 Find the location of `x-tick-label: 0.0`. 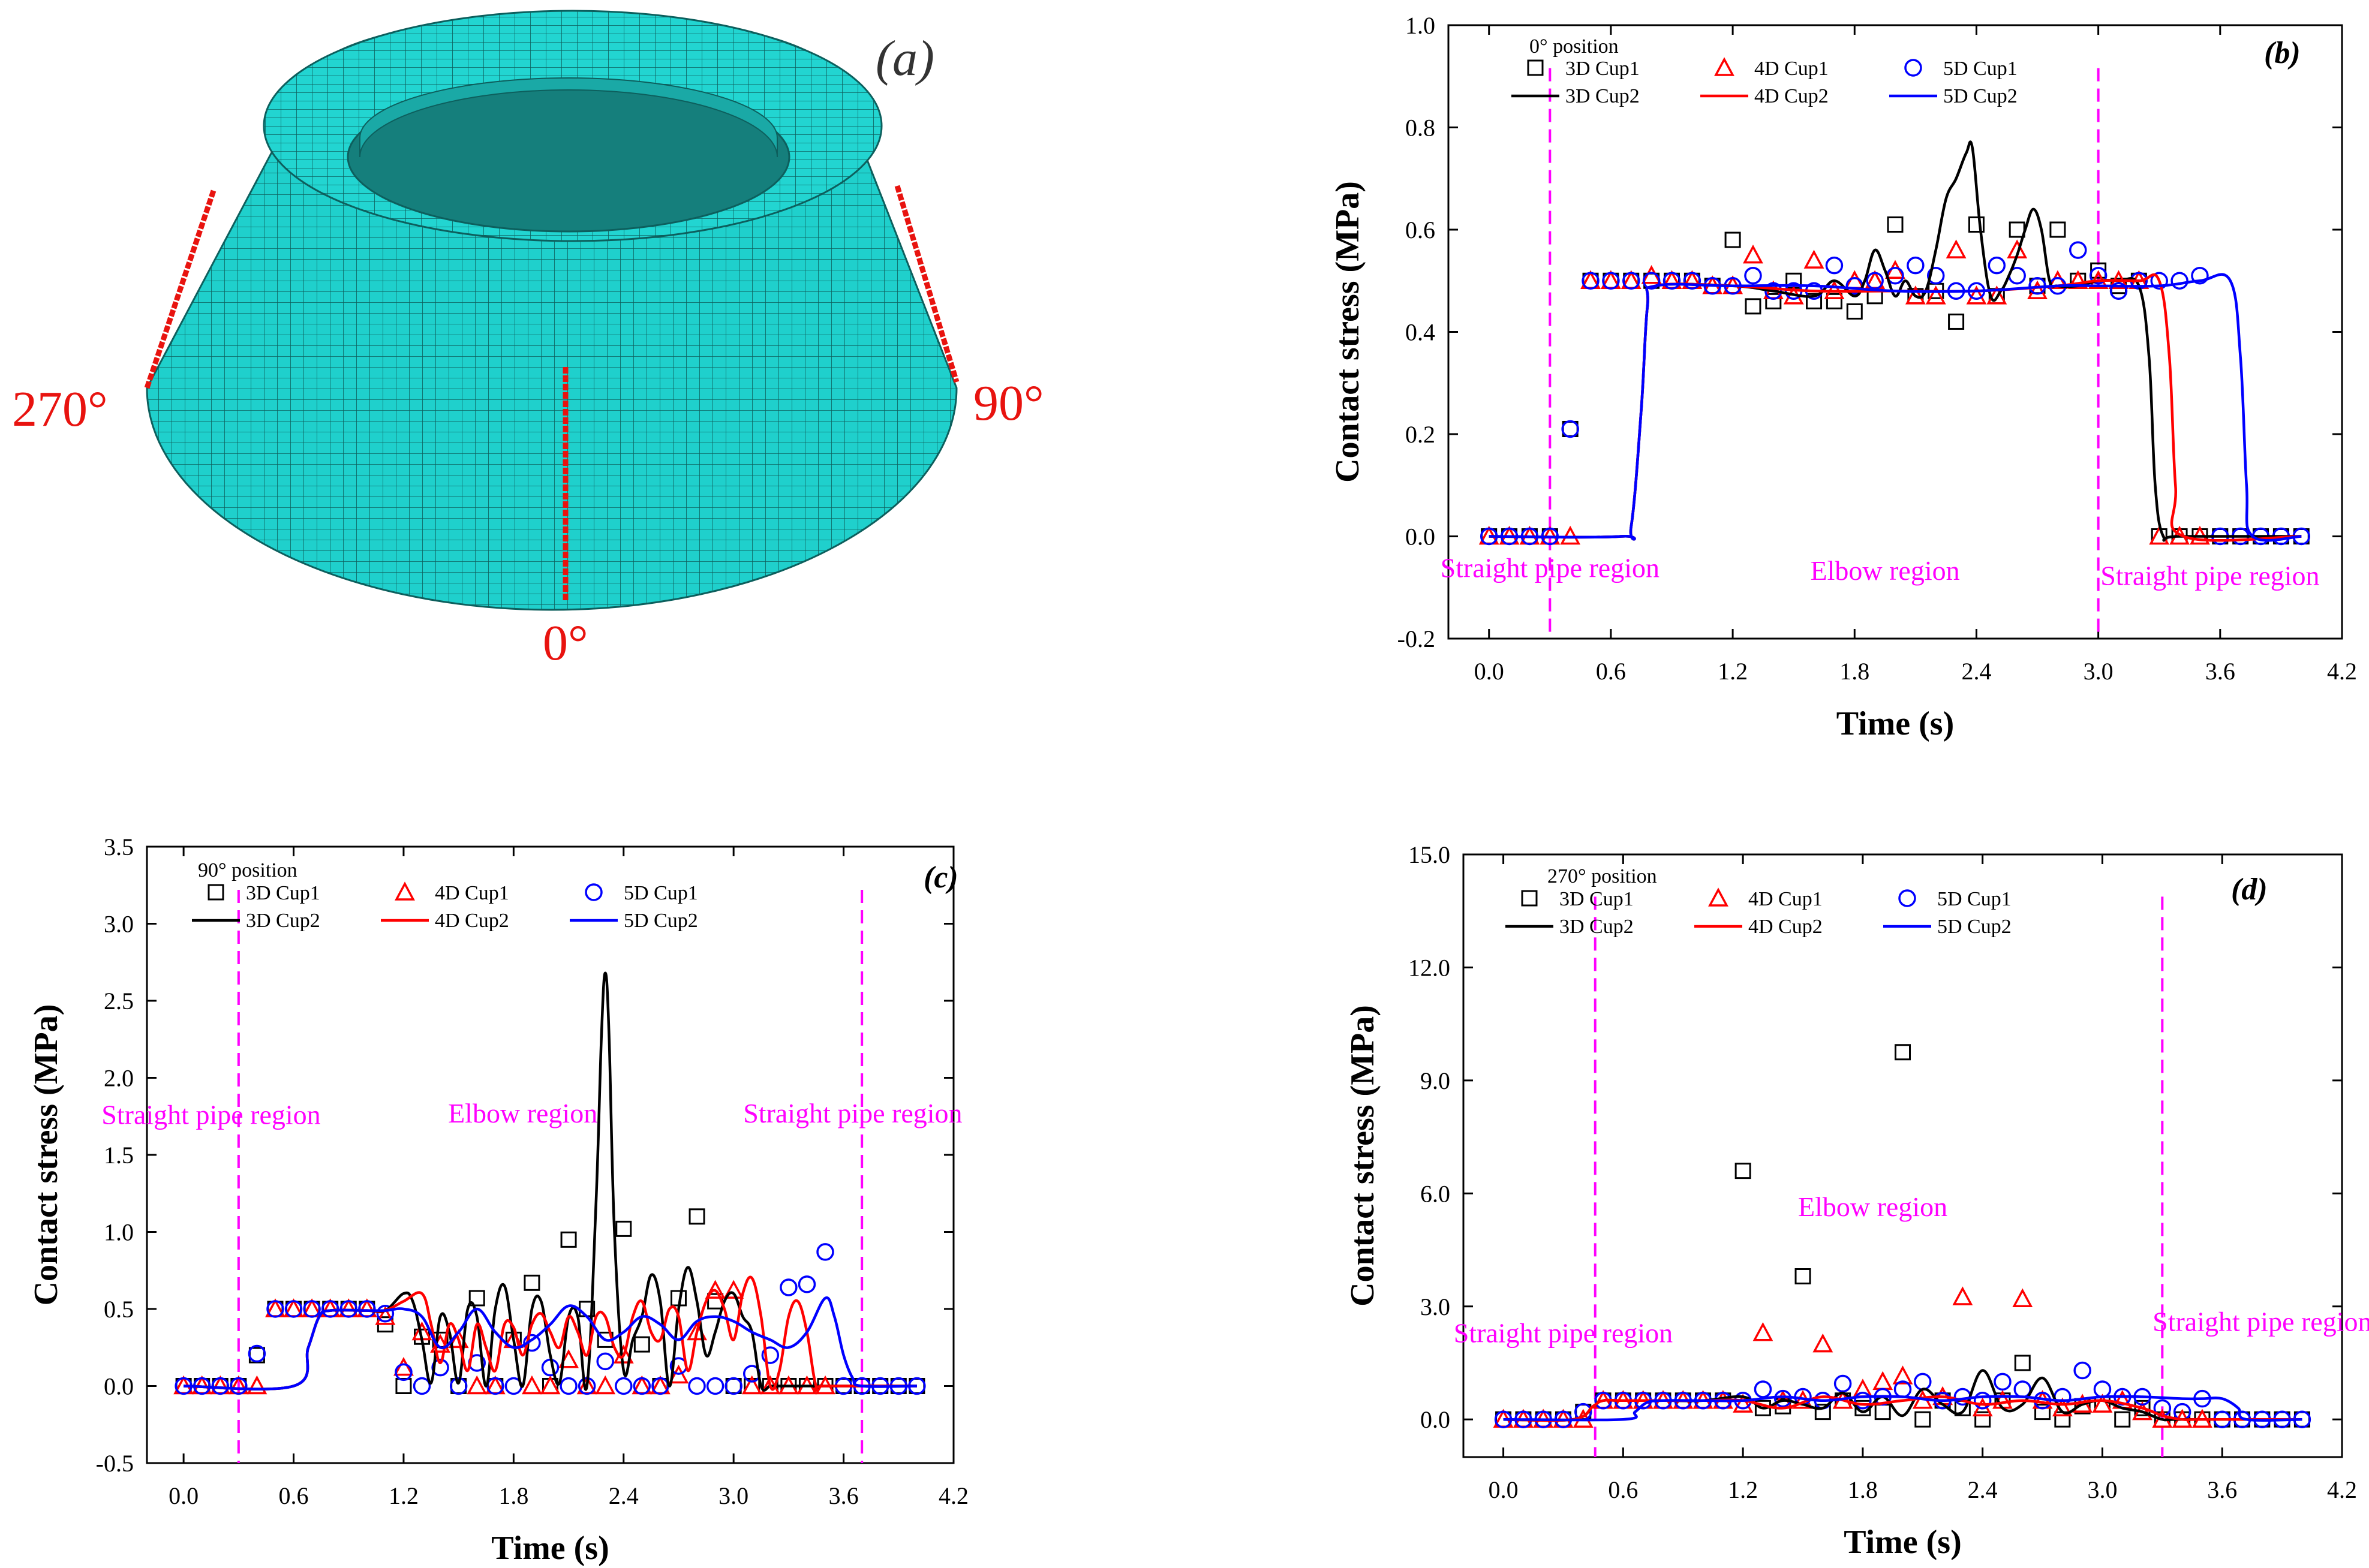

x-tick-label: 0.0 is located at coordinates (1489, 671).